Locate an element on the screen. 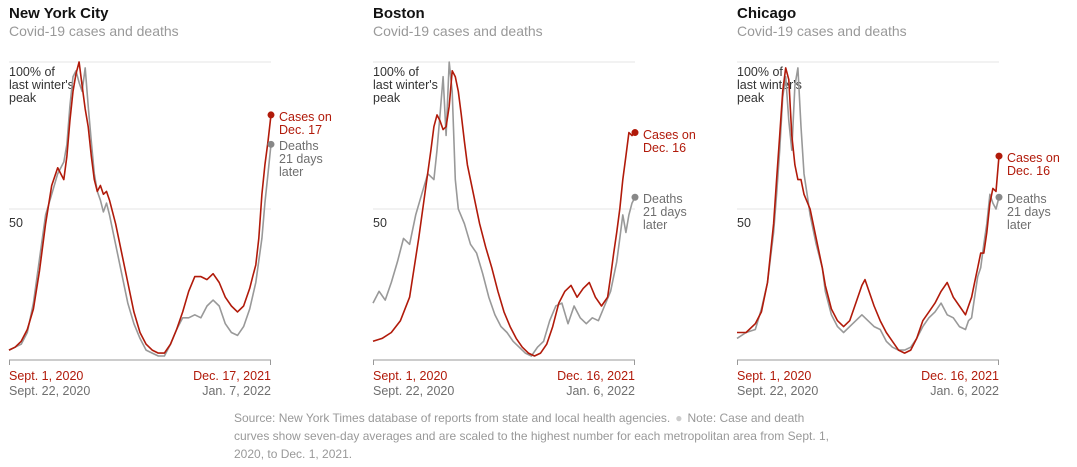 The width and height of the screenshot is (1077, 467). series-line-deaths is located at coordinates (868, 209).